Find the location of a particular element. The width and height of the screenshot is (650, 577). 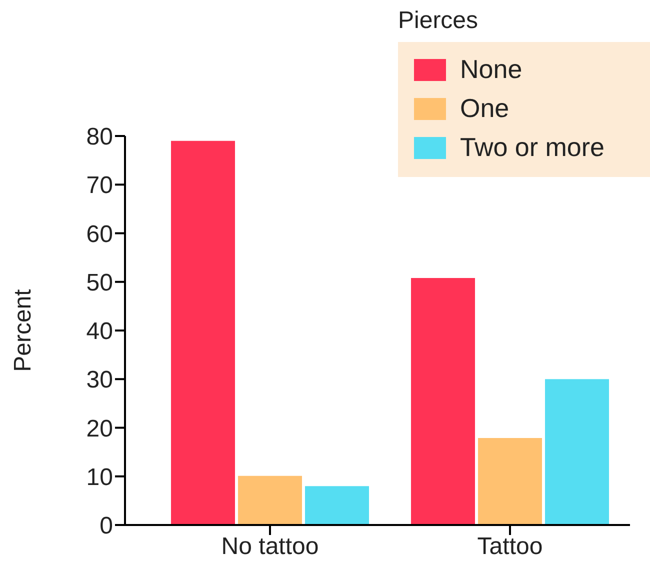

y-tick-label: 60 is located at coordinates (99, 234).